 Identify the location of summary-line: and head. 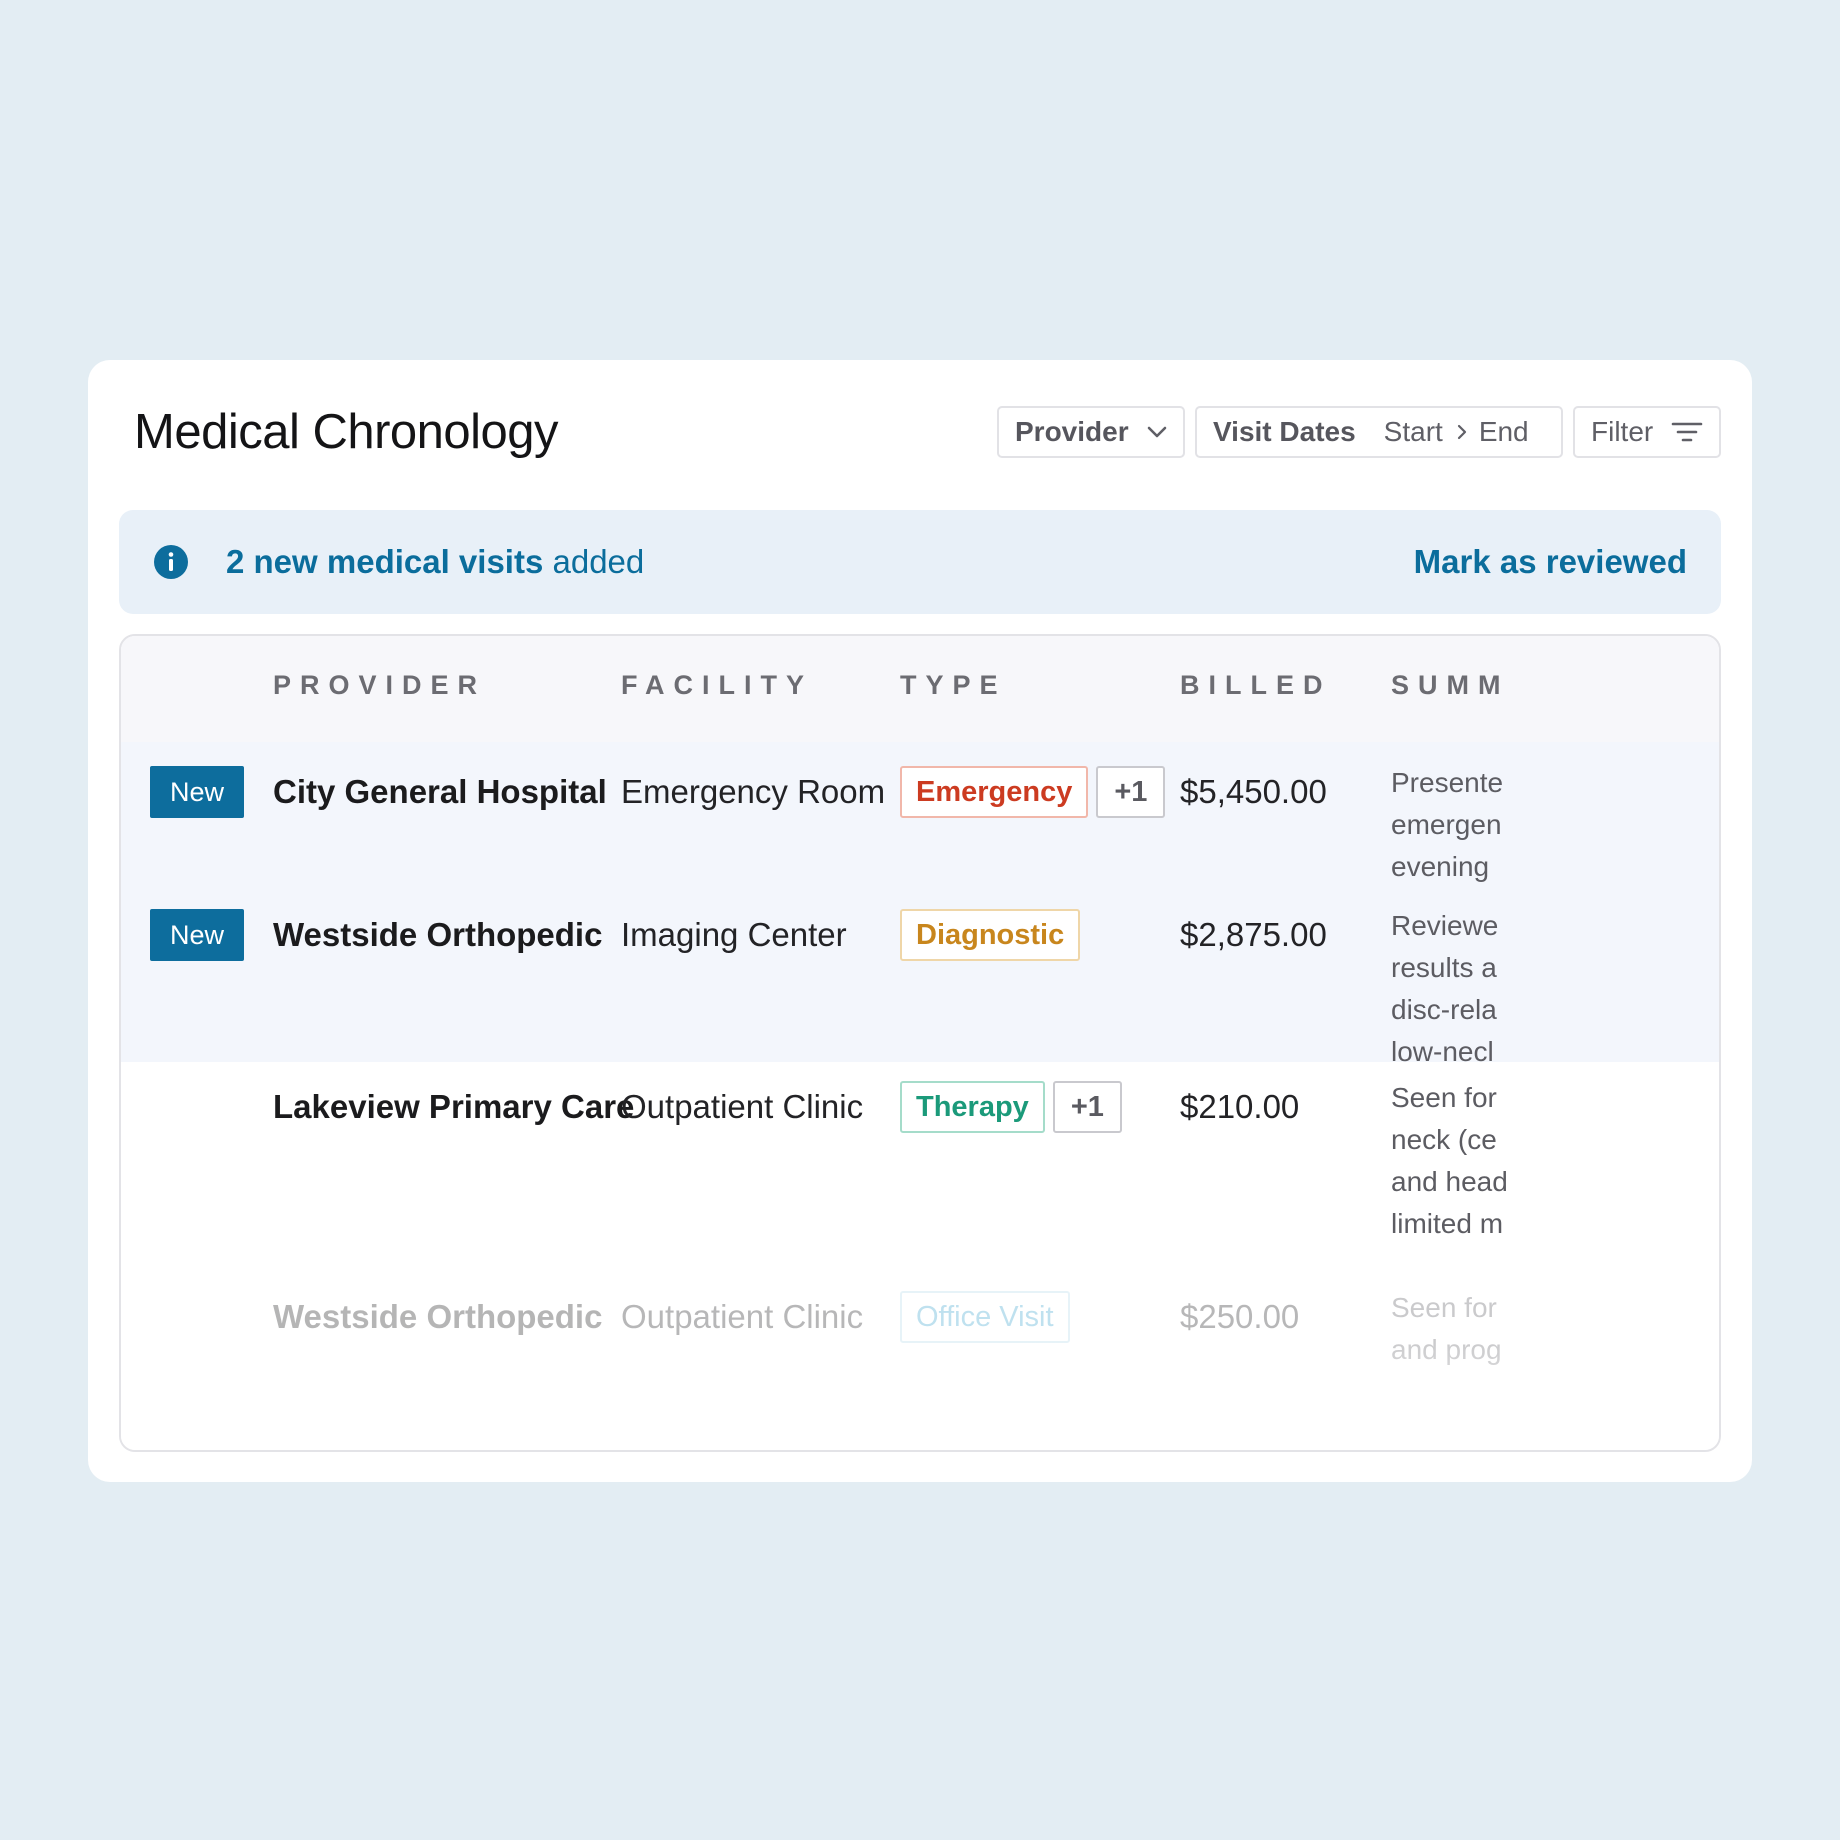
(1449, 1181).